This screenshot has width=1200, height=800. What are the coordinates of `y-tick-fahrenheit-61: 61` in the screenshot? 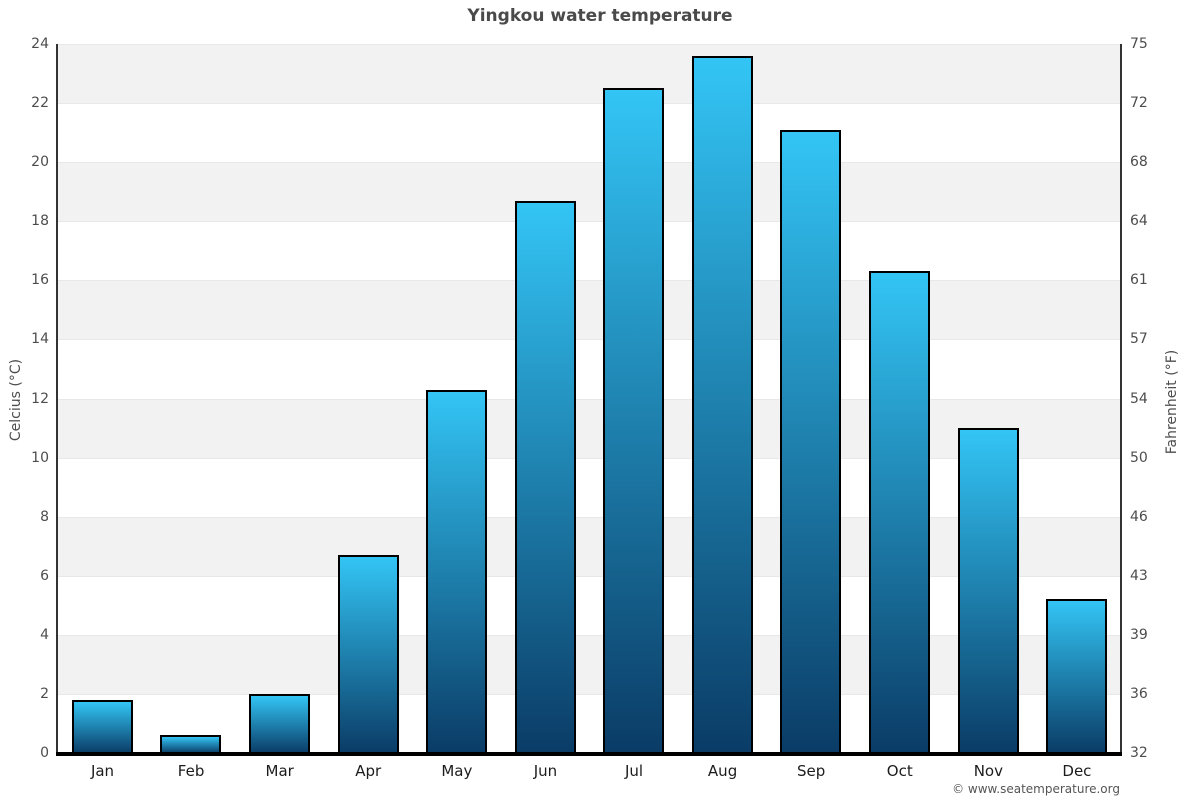 It's located at (1139, 280).